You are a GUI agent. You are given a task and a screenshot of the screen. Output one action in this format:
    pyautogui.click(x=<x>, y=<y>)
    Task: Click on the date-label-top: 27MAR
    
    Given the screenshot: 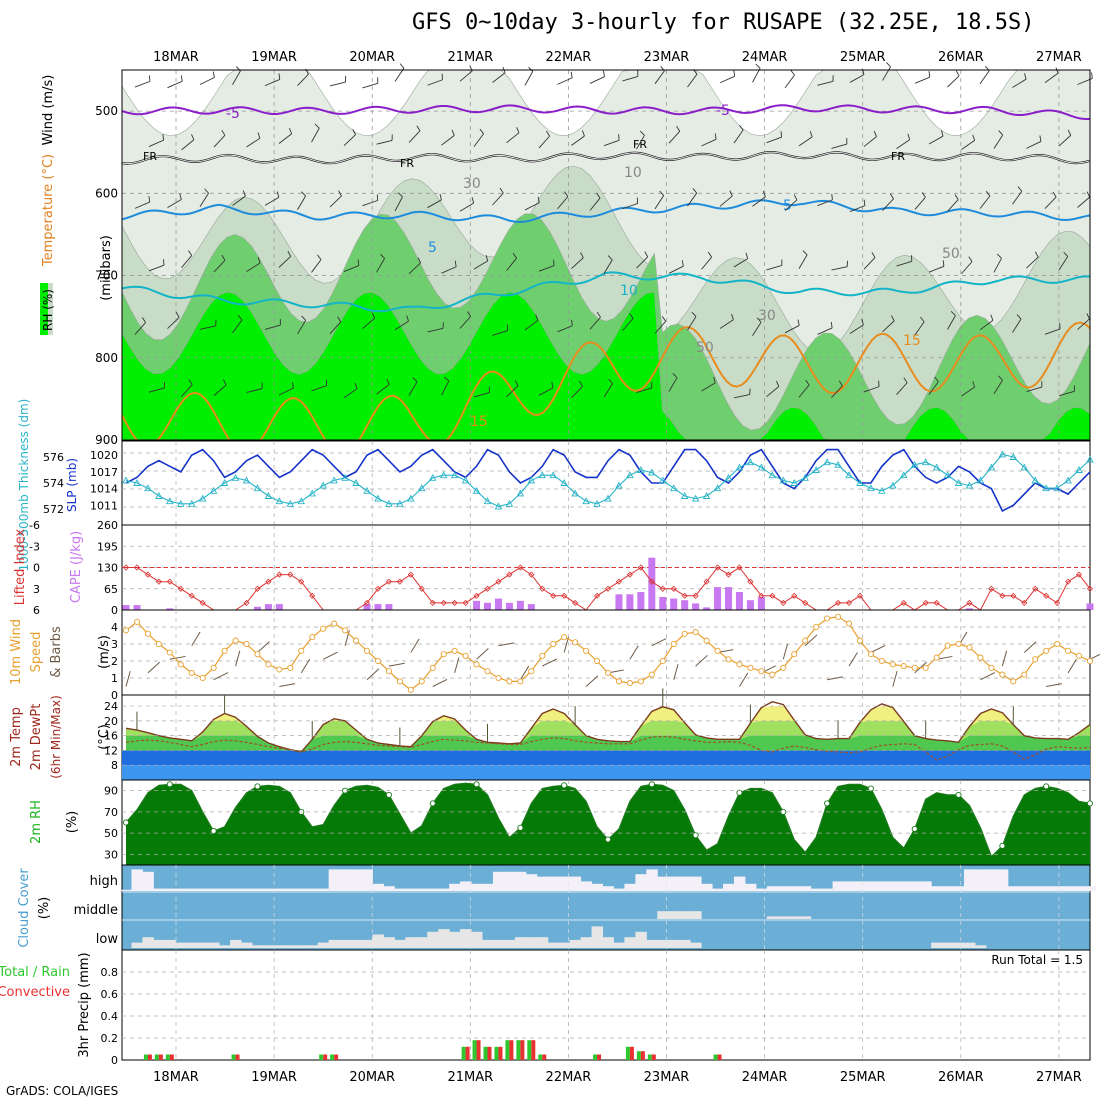 What is the action you would take?
    pyautogui.click(x=1059, y=57)
    